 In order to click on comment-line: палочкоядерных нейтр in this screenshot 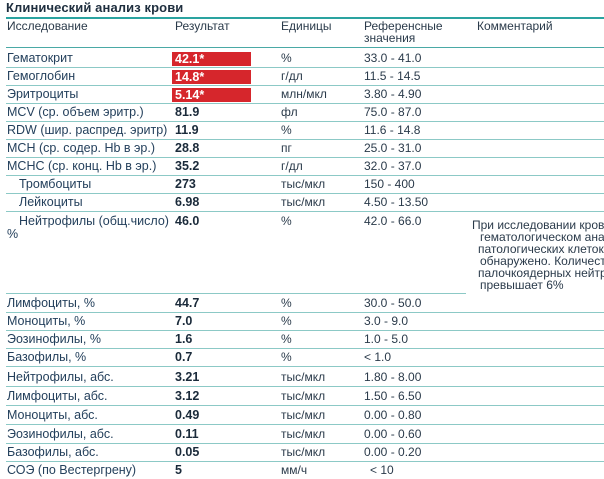, I will do `click(541, 273)`.